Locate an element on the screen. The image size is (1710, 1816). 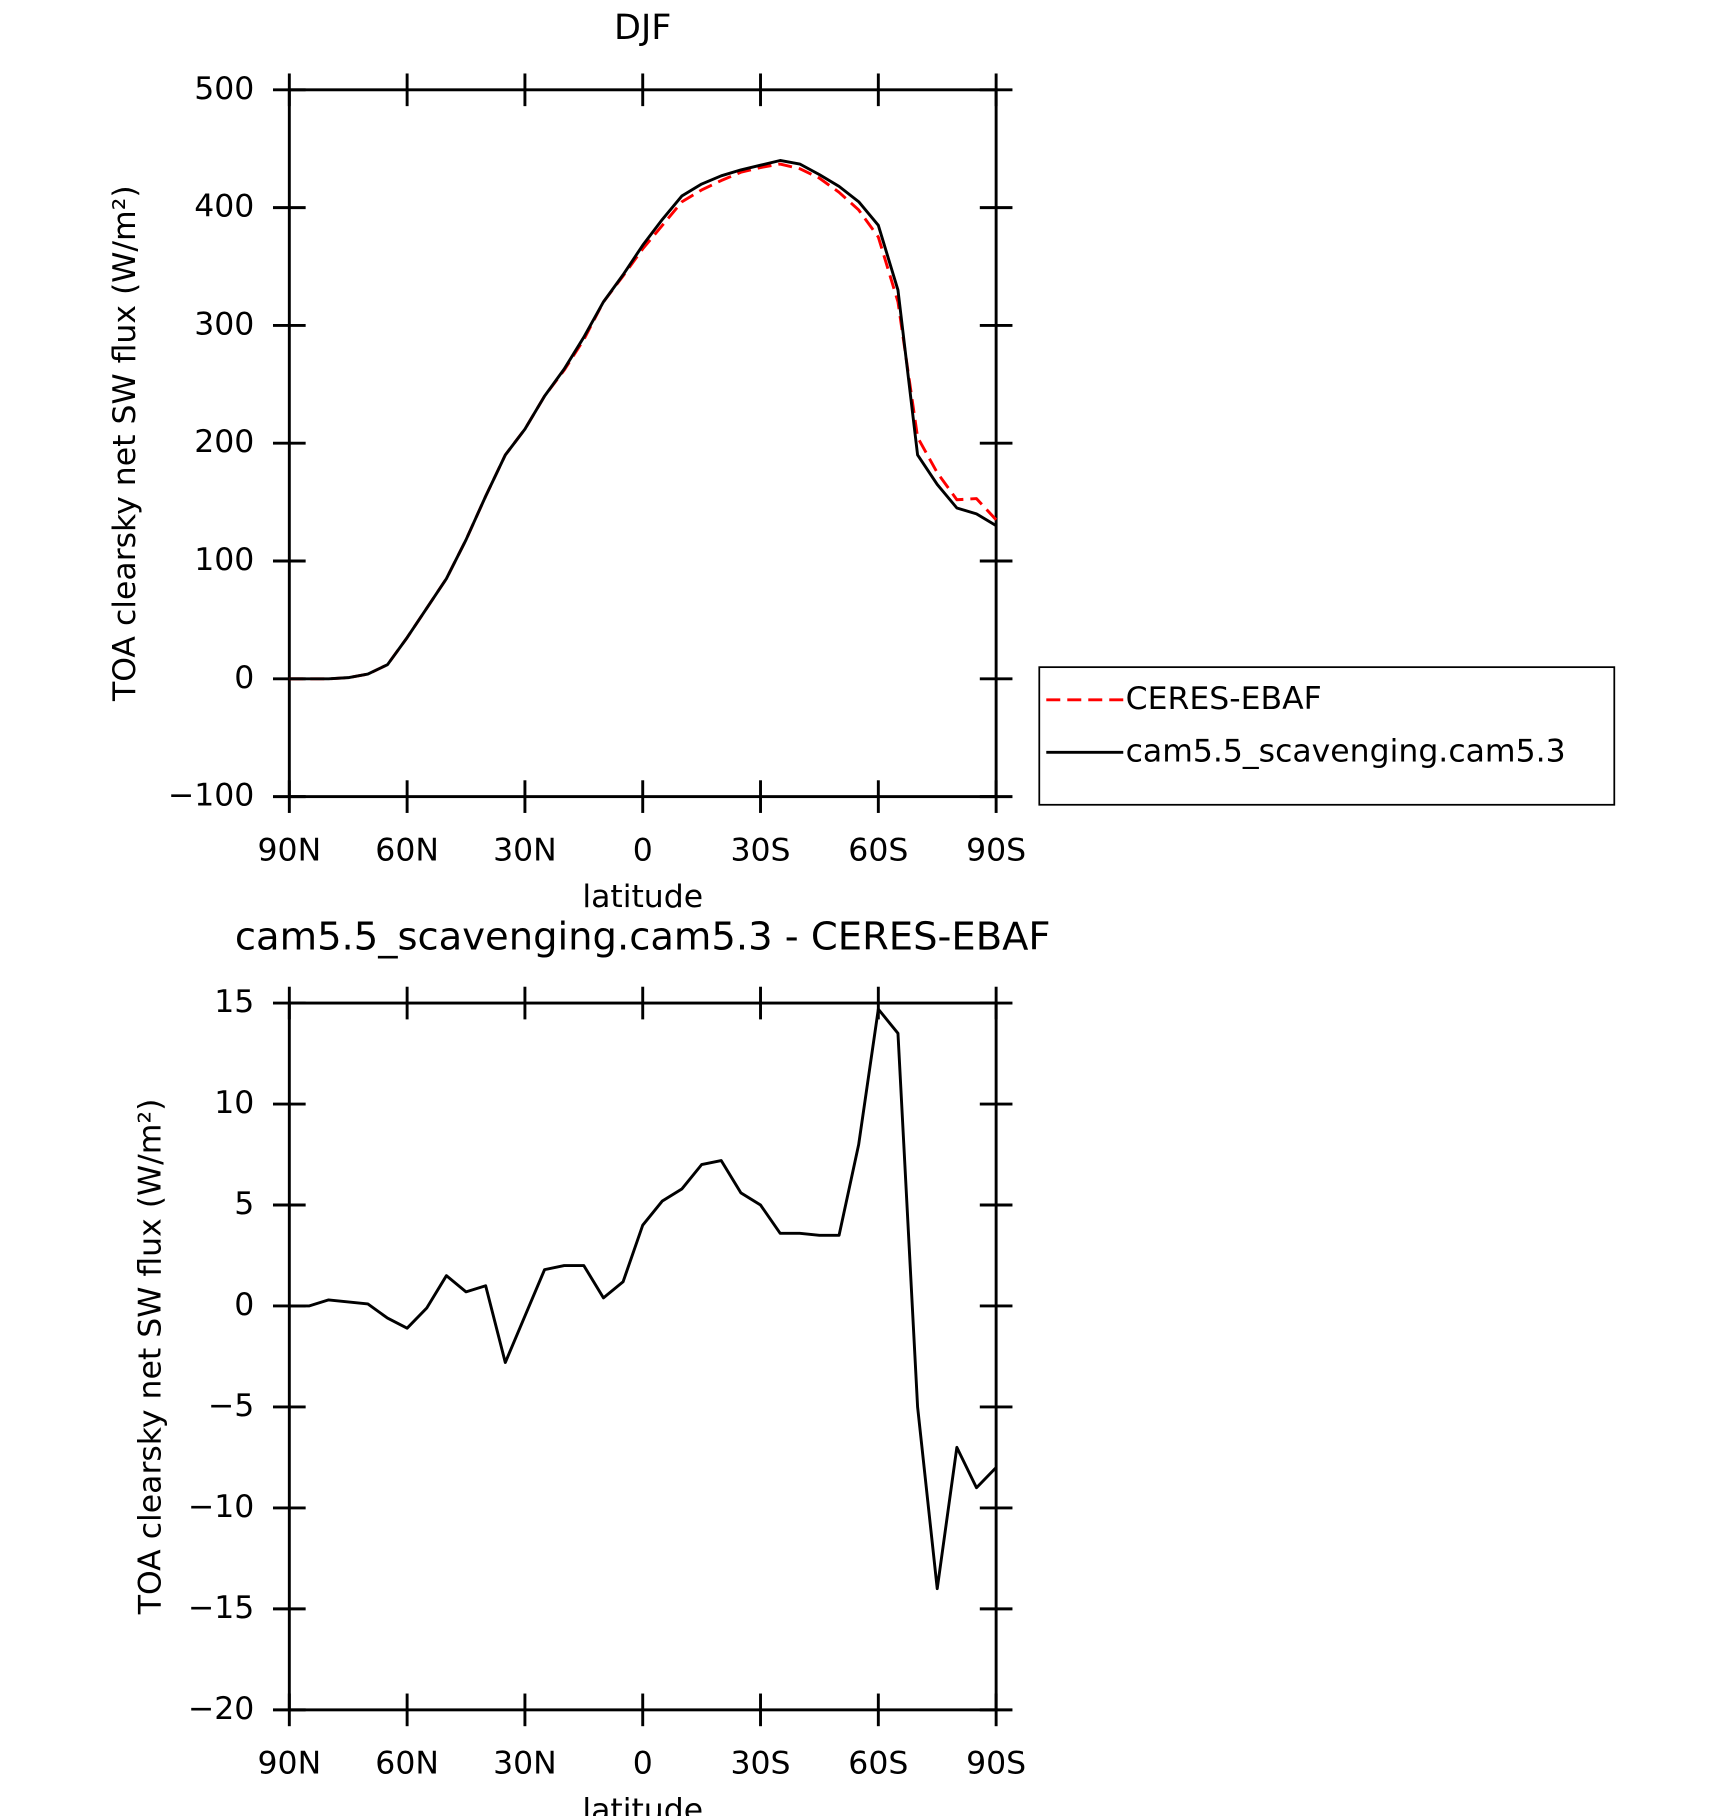
y-tick-label: 15 is located at coordinates (234, 1002).